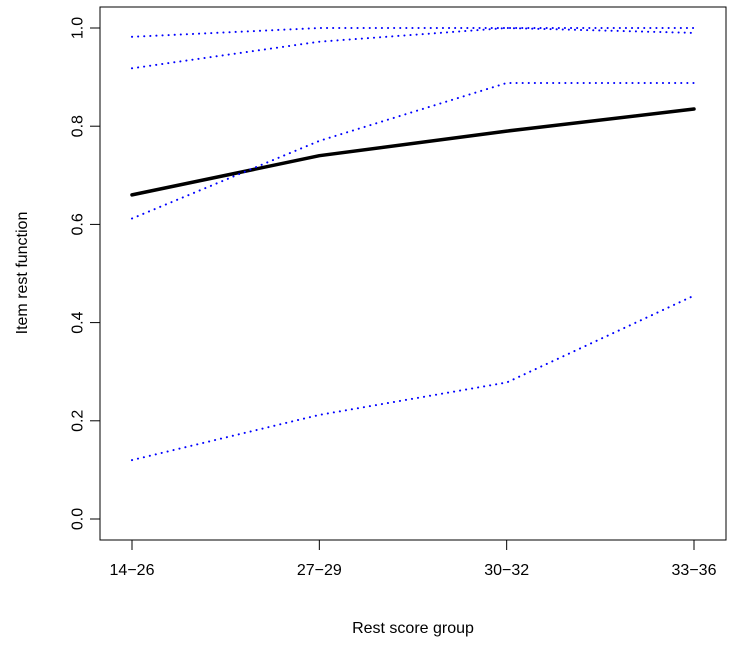 This screenshot has width=729, height=648. Describe the element at coordinates (132, 570) in the screenshot. I see `x-tick-label: 14−26` at that location.